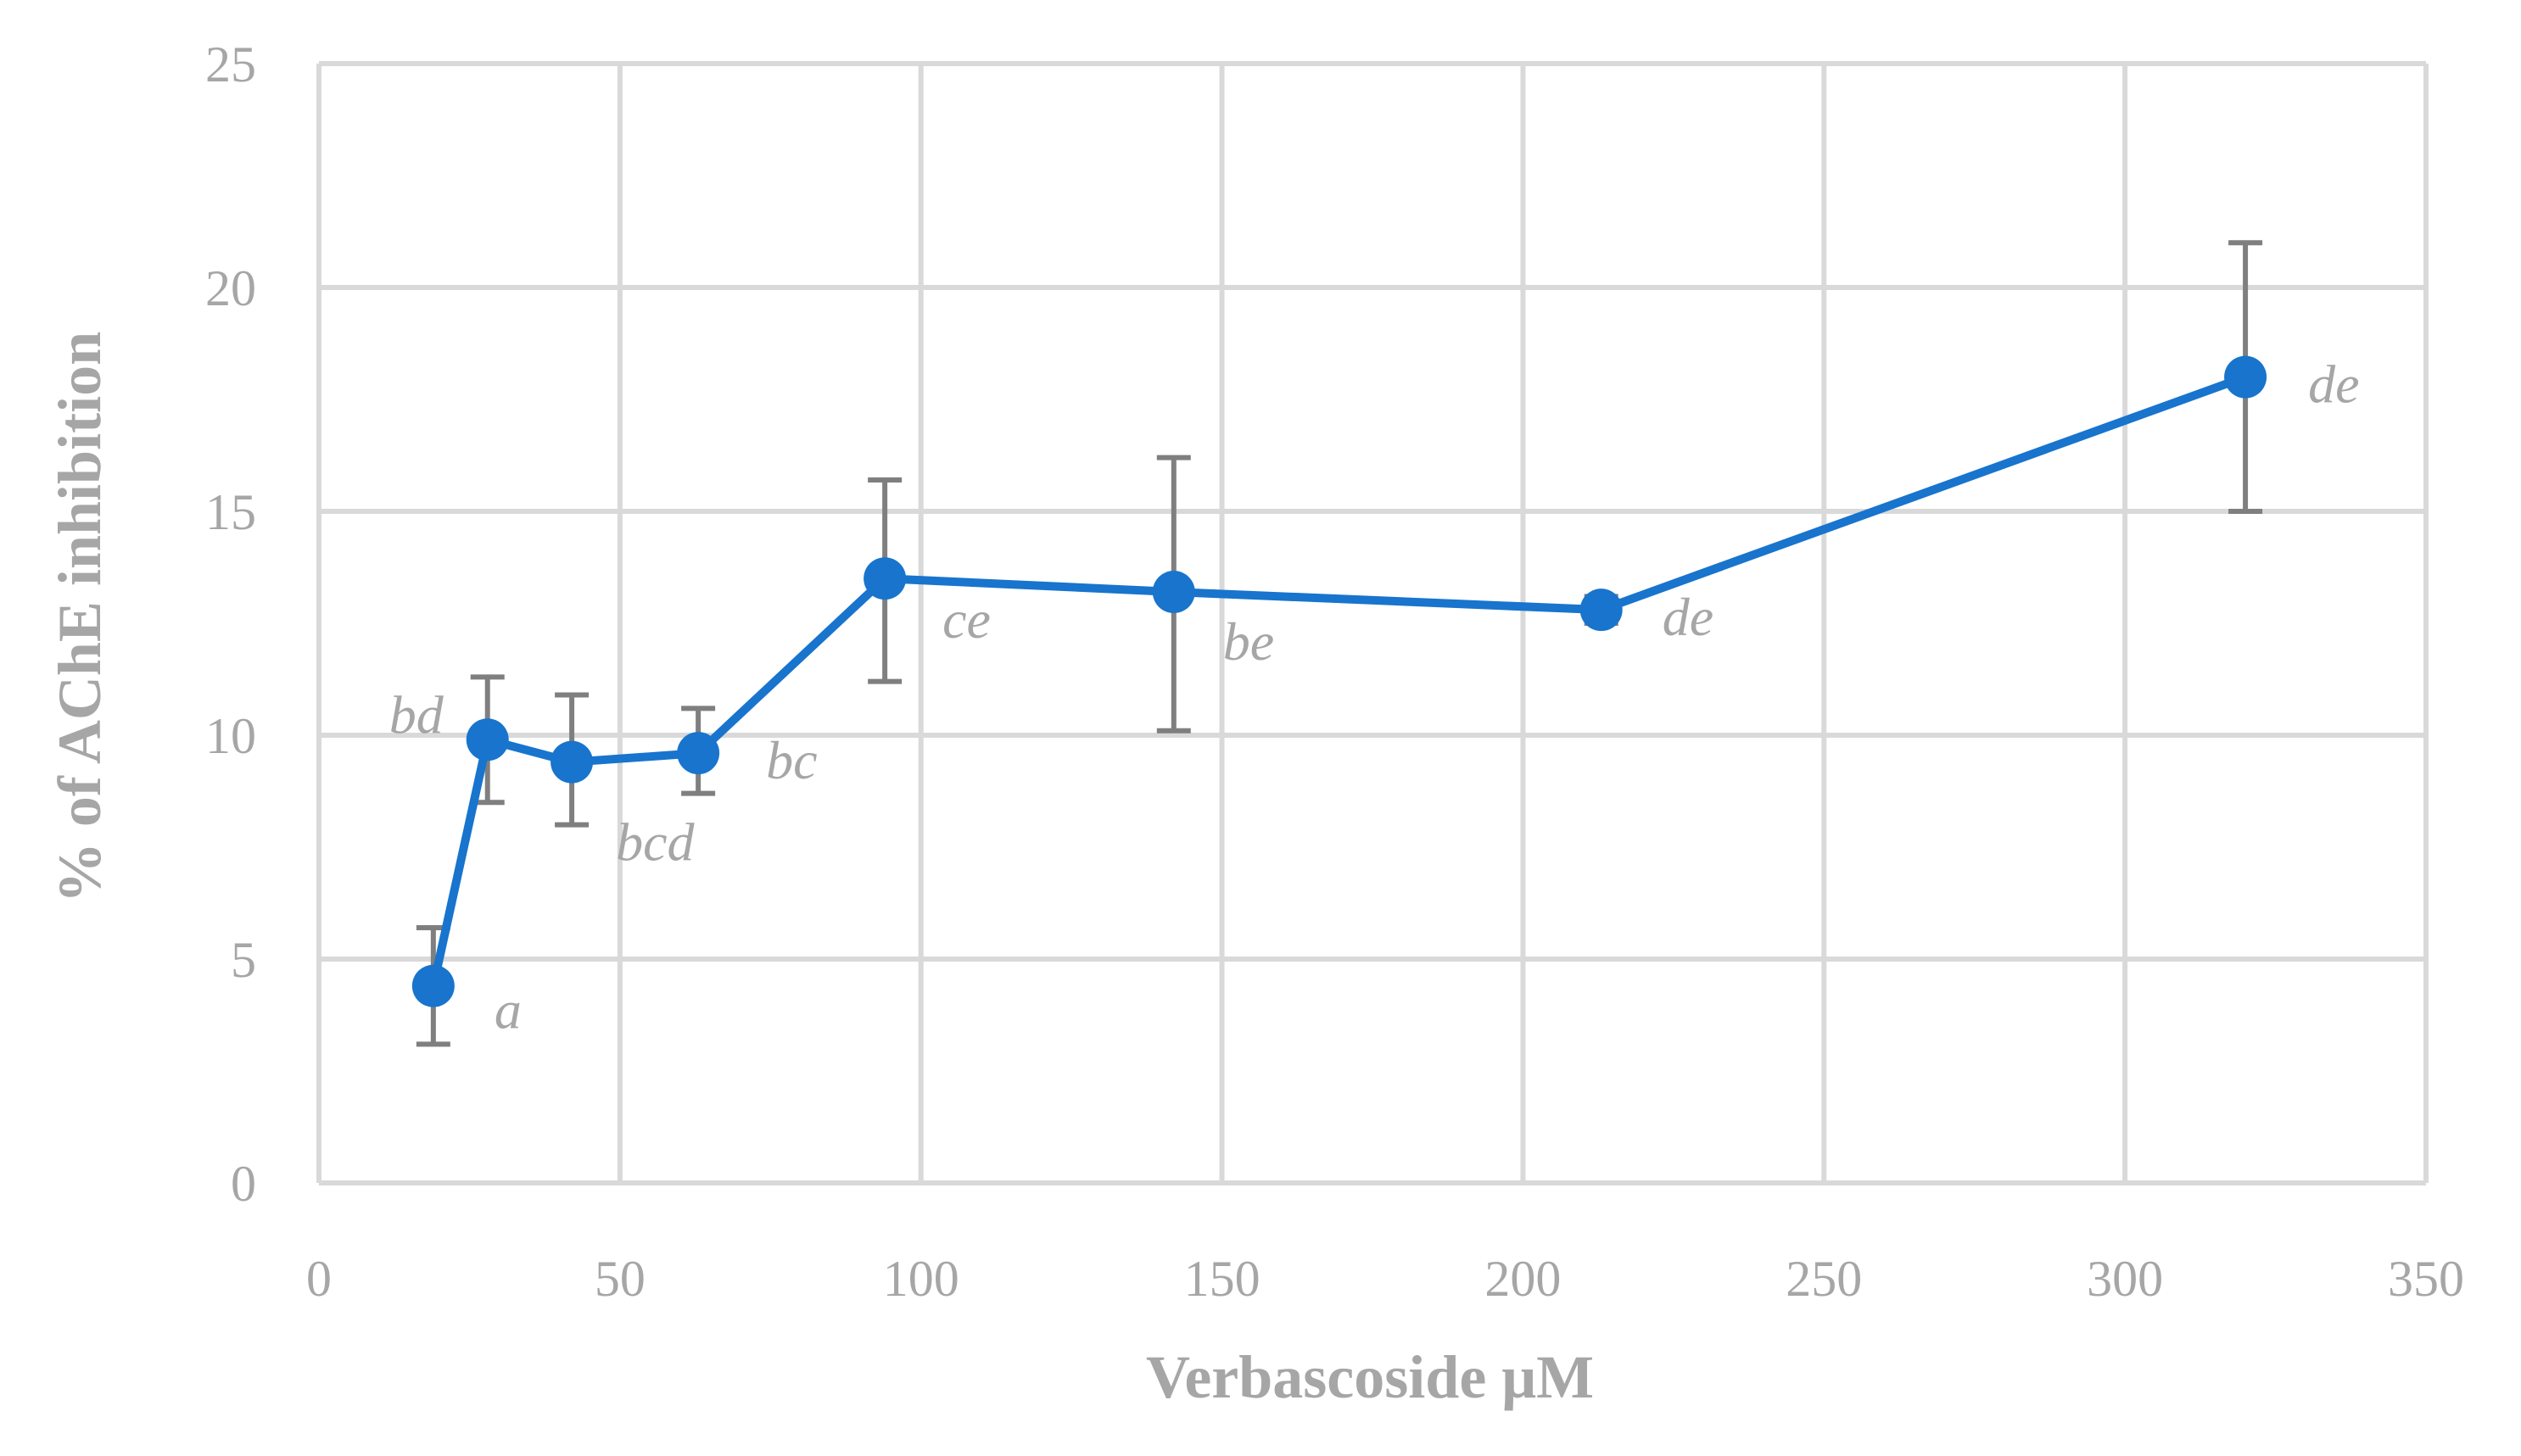 The height and width of the screenshot is (1456, 2521). What do you see at coordinates (1222, 1279) in the screenshot?
I see `x-tick-label: 150` at bounding box center [1222, 1279].